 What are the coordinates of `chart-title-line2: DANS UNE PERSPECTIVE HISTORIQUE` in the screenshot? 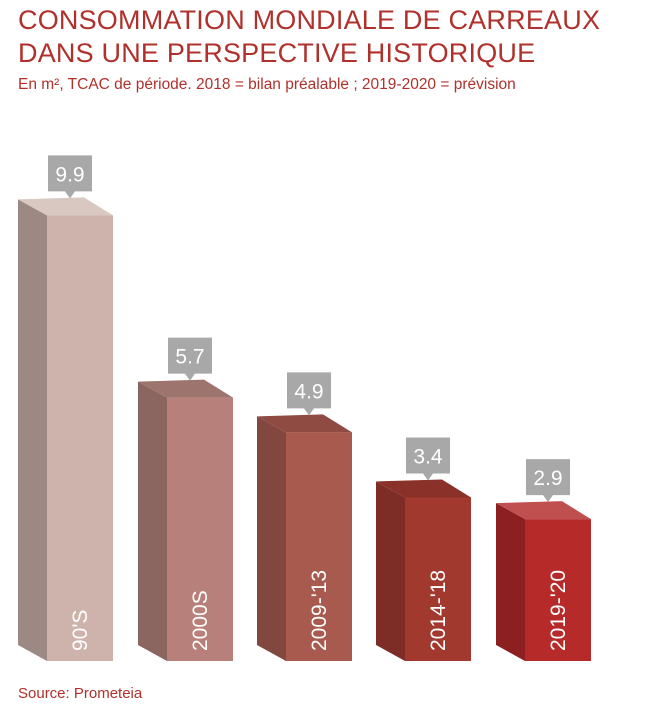 It's located at (277, 53).